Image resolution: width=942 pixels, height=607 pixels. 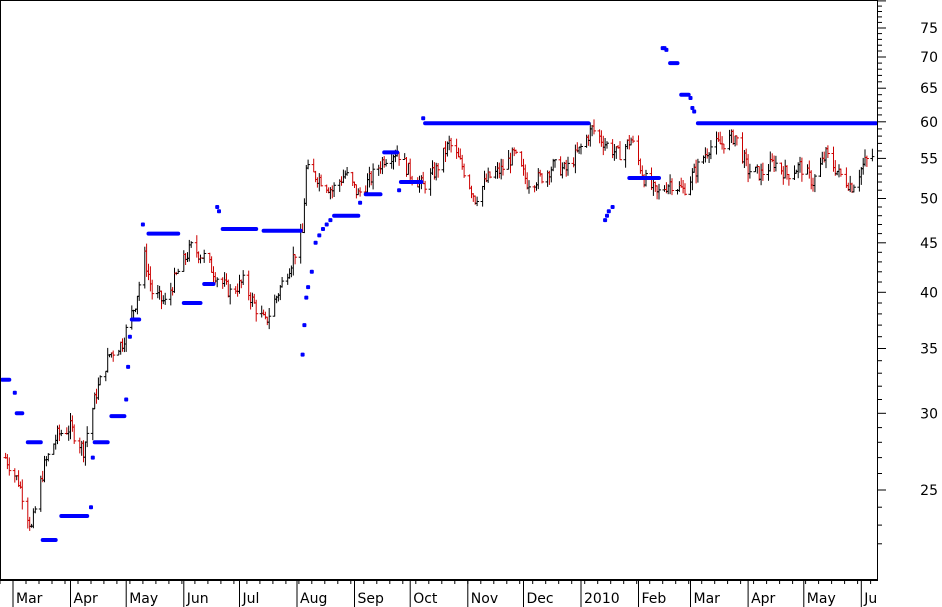 I want to click on x-tick-label: Ju, so click(x=870, y=599).